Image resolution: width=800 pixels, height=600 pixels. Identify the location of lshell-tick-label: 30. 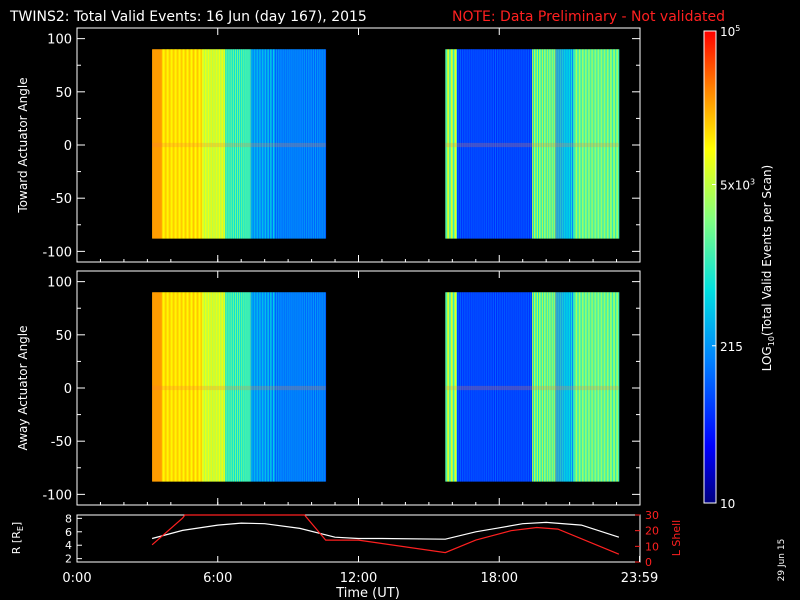
(652, 515).